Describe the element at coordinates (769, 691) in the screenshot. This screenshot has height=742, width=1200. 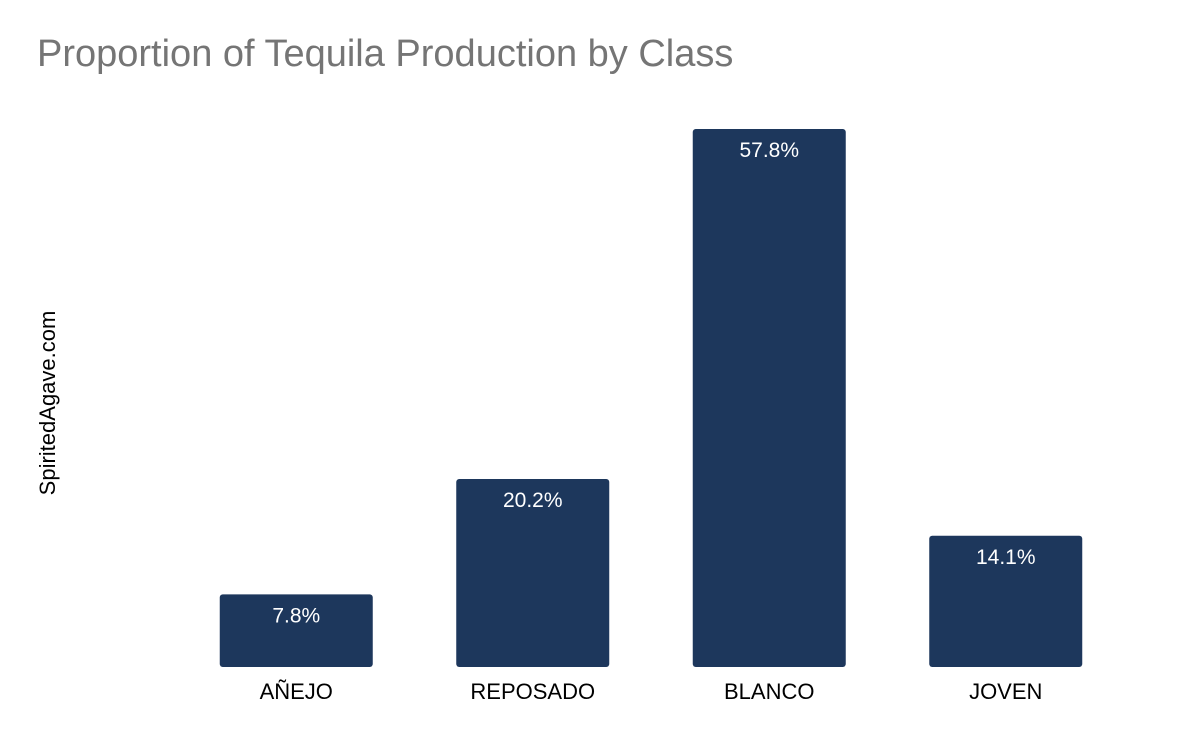
I see `x-tick-label-2: BLANCO` at that location.